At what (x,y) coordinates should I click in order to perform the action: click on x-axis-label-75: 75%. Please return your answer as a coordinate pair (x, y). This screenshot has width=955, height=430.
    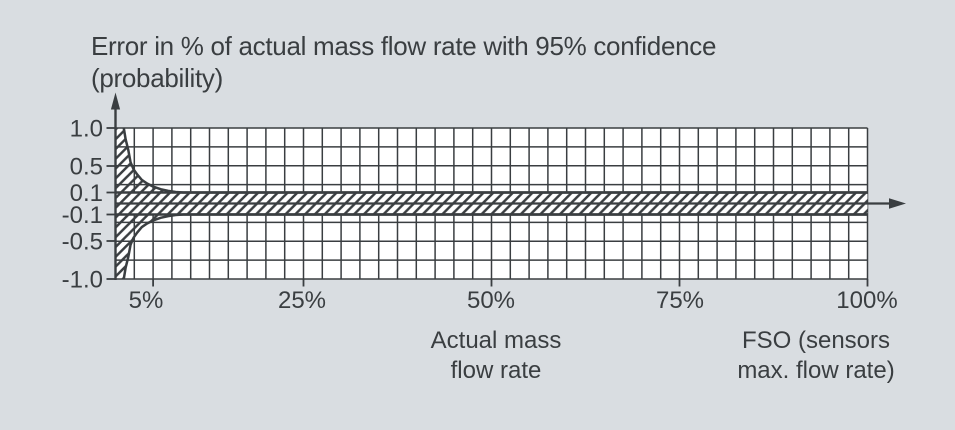
    Looking at the image, I should click on (680, 300).